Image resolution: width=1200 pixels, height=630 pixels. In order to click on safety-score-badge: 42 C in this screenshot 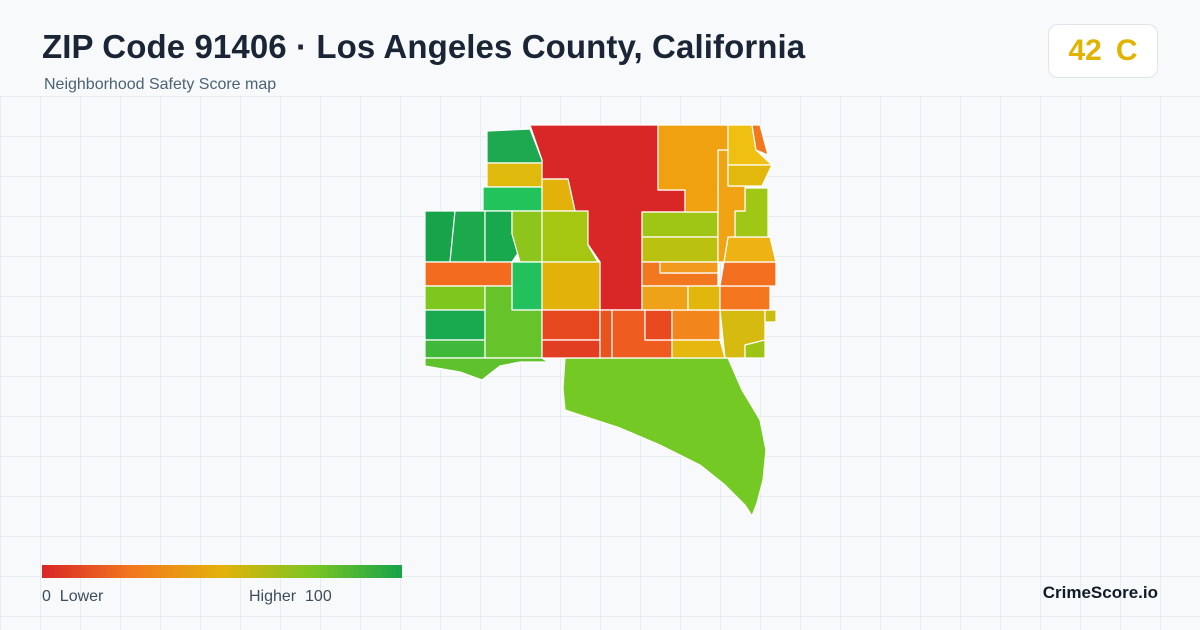, I will do `click(1103, 51)`.